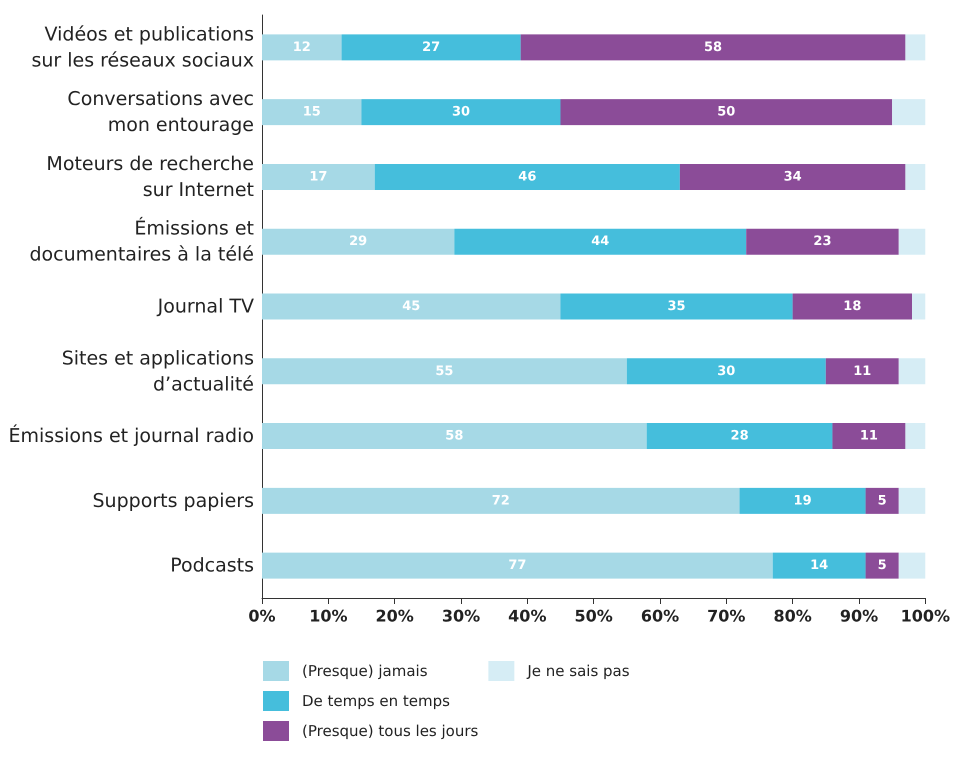  I want to click on x-tick-label: 90%, so click(859, 616).